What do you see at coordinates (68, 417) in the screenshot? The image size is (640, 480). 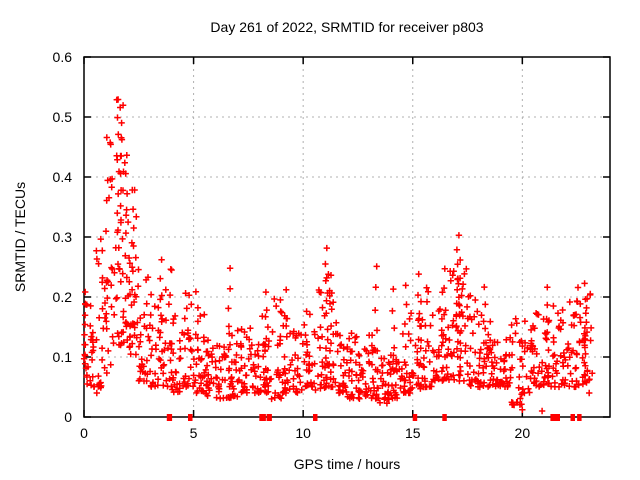 I see `y-tick-label: 0` at bounding box center [68, 417].